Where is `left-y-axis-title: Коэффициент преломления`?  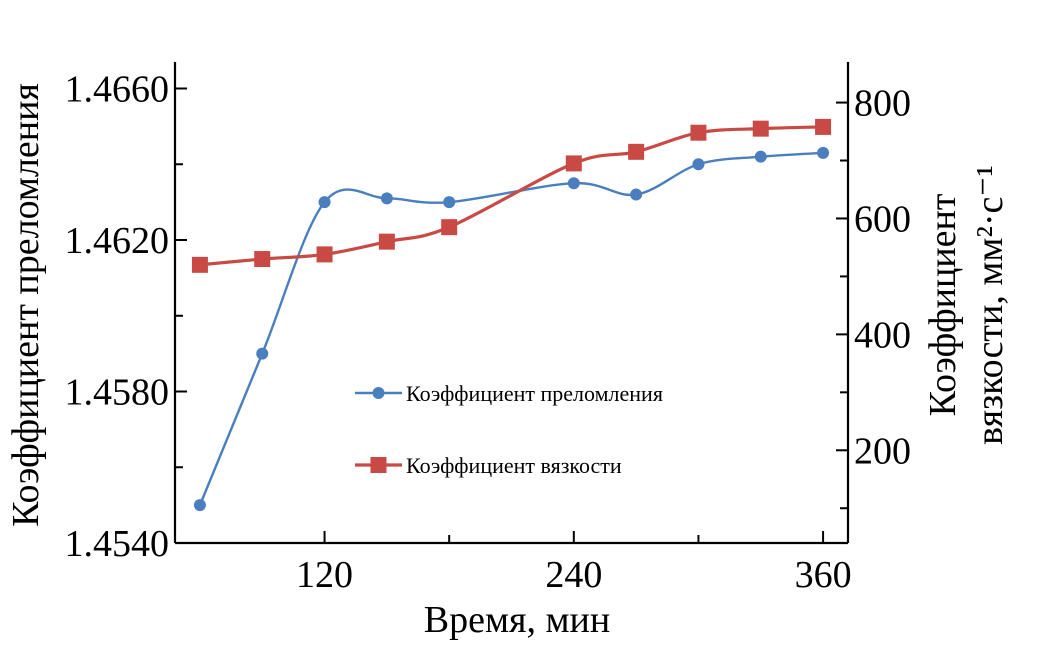
left-y-axis-title: Коэффициент преломления is located at coordinates (26, 305).